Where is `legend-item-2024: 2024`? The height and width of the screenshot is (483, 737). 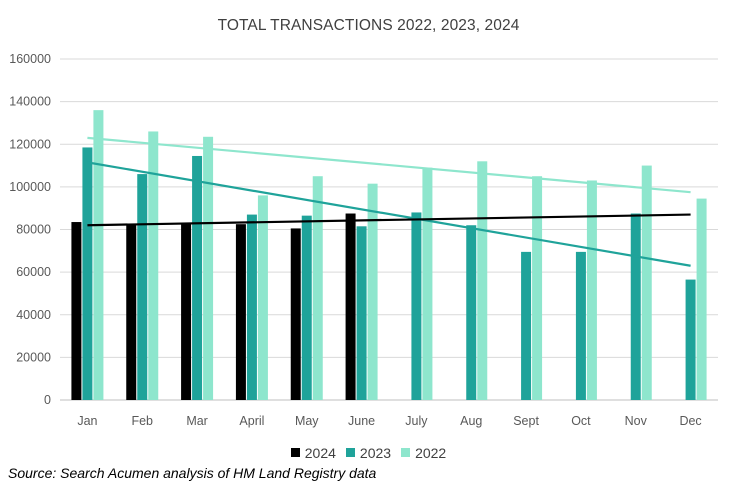
legend-item-2024: 2024 is located at coordinates (313, 452).